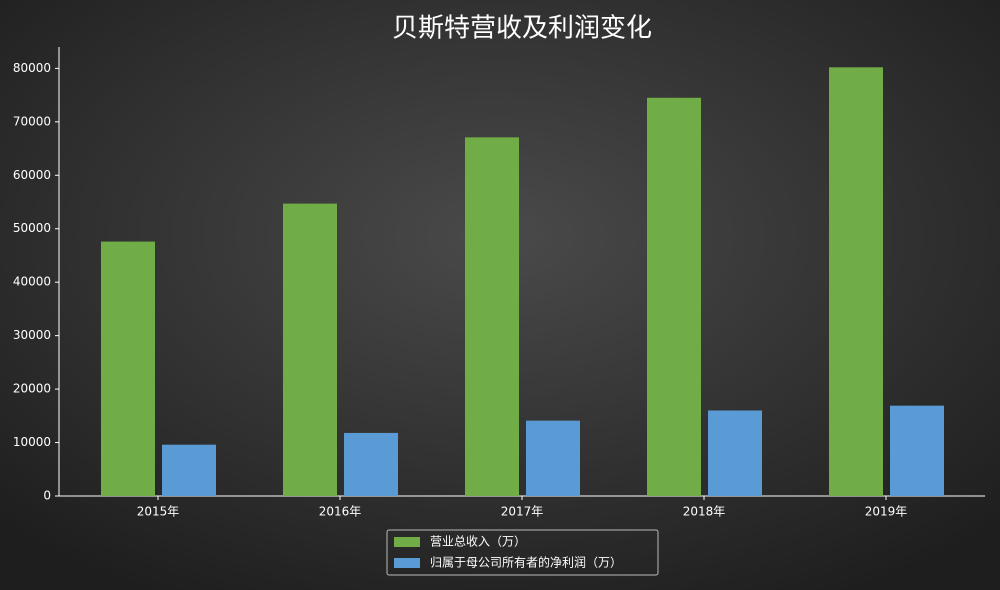 The image size is (1000, 590). What do you see at coordinates (32, 121) in the screenshot?
I see `y-tick-label: 70000` at bounding box center [32, 121].